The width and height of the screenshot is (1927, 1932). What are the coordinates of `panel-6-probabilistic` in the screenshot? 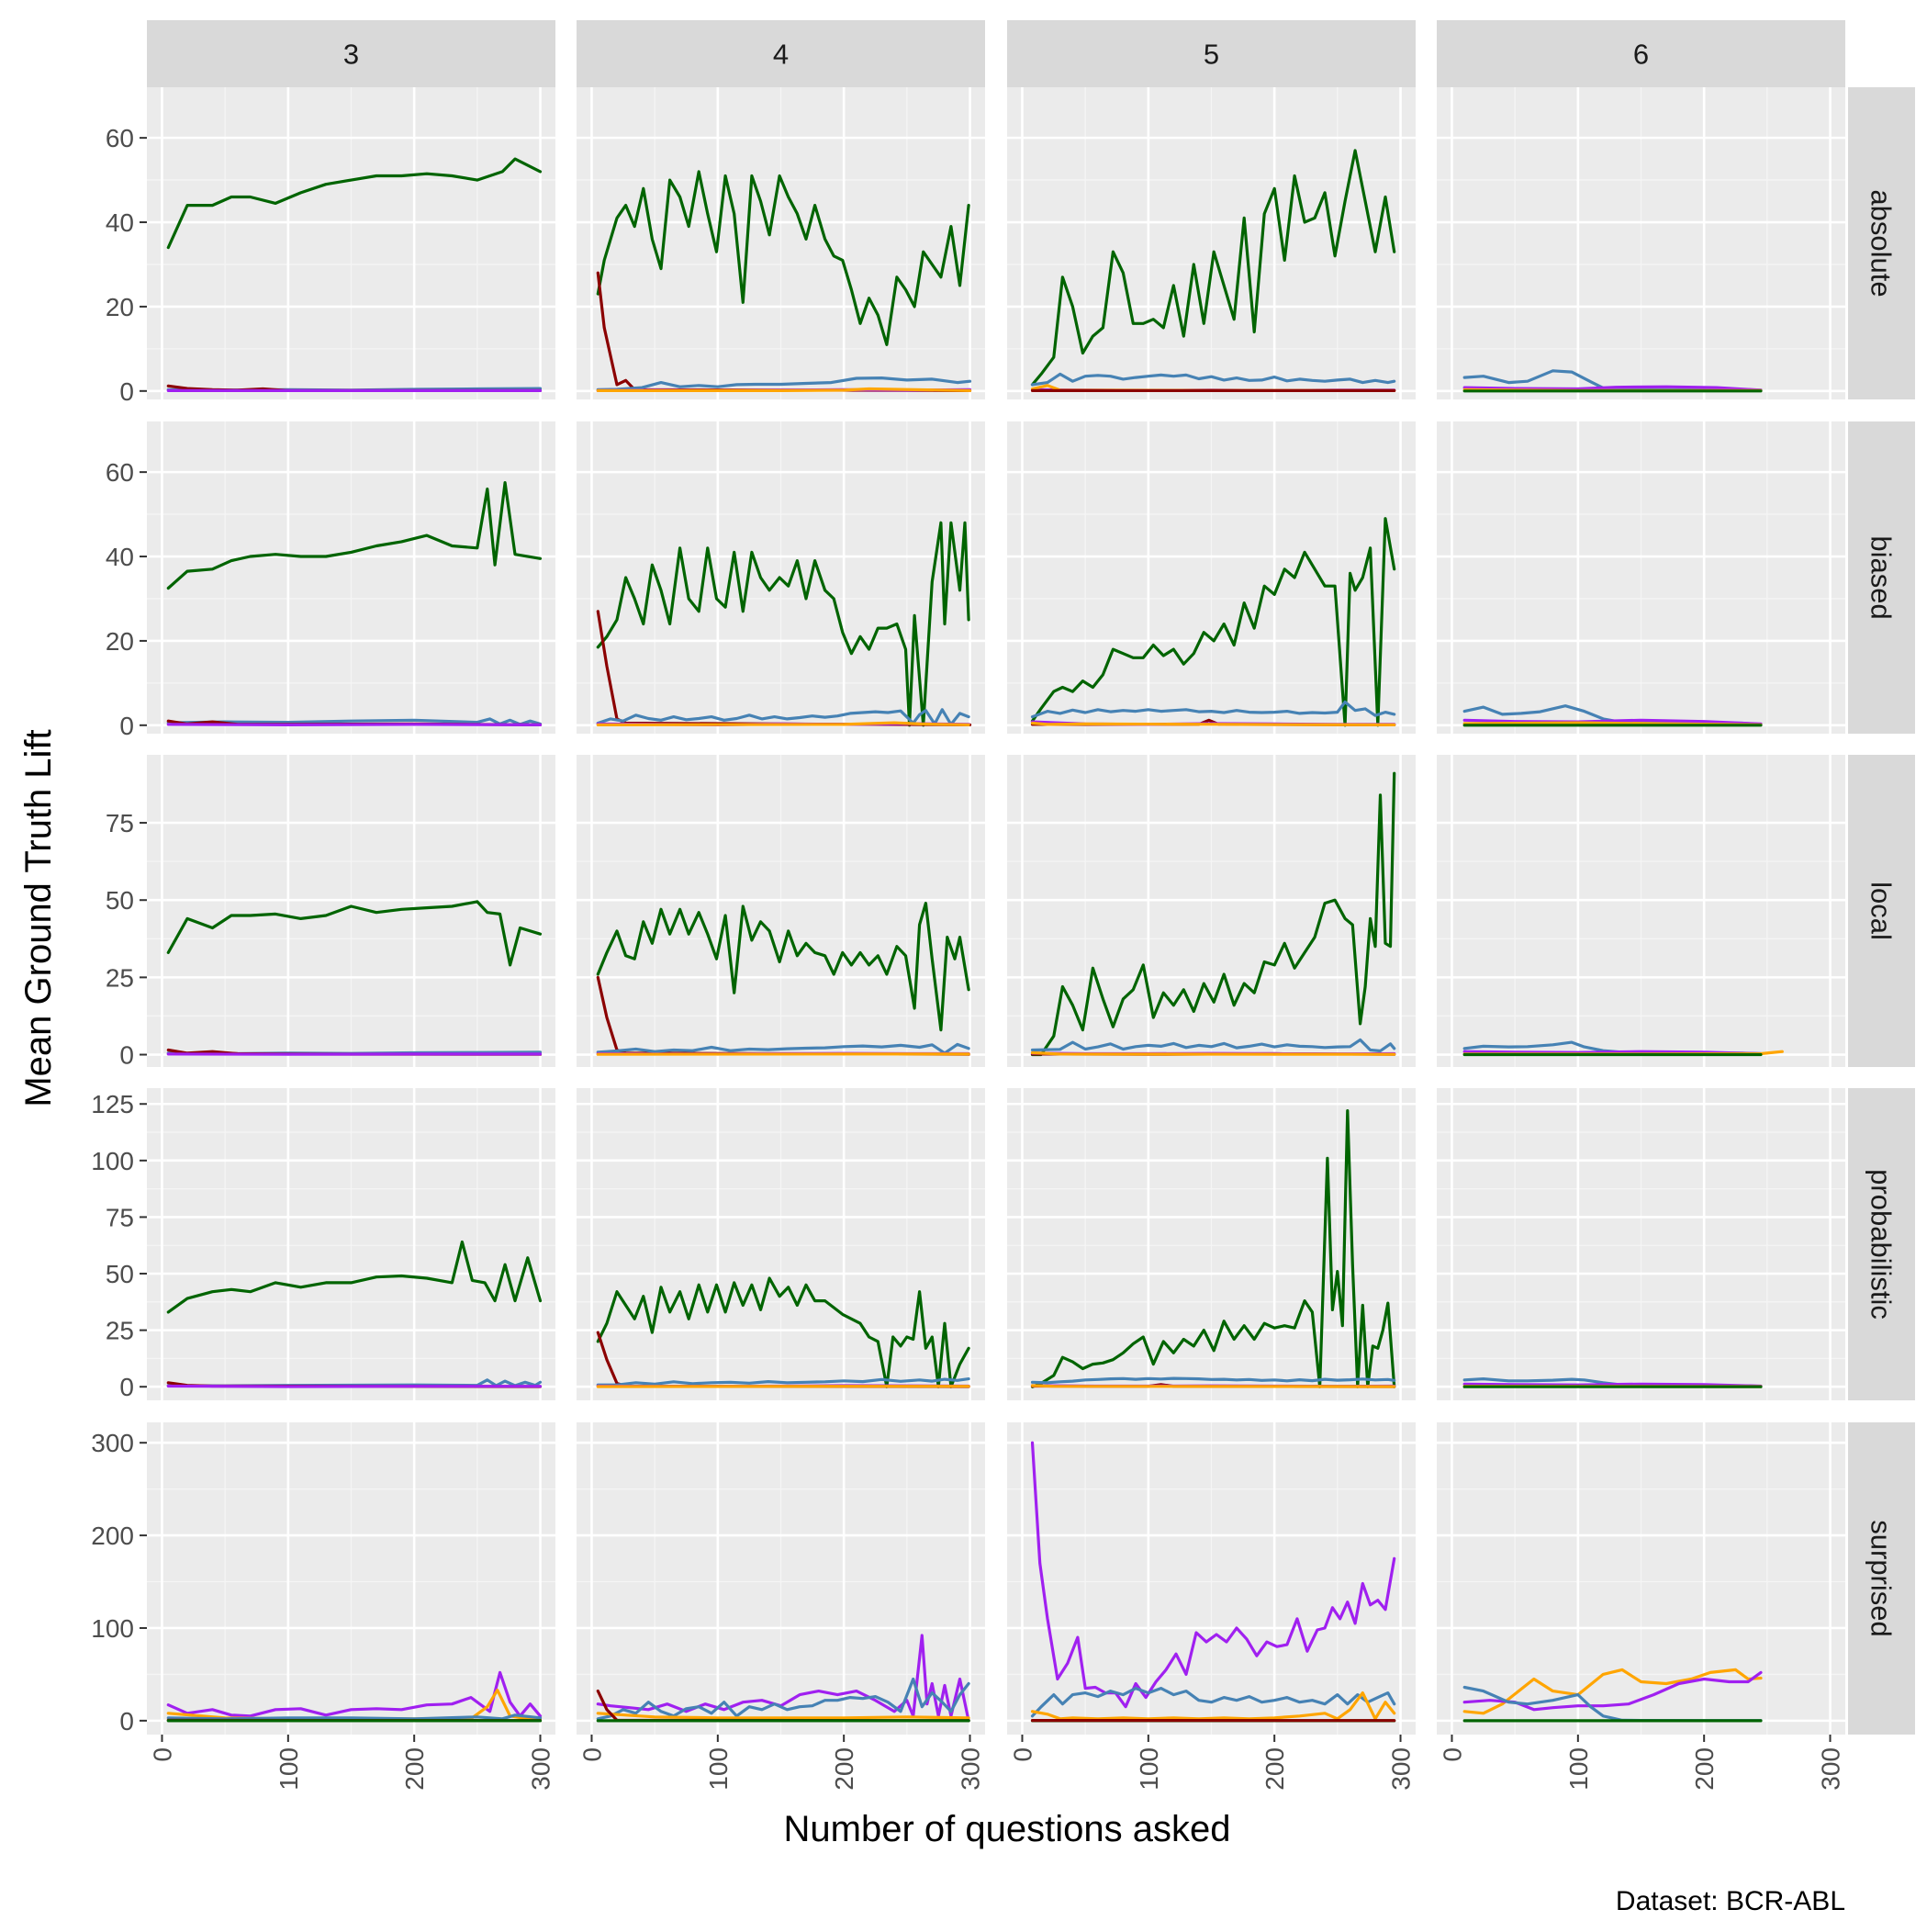 It's located at (1641, 1244).